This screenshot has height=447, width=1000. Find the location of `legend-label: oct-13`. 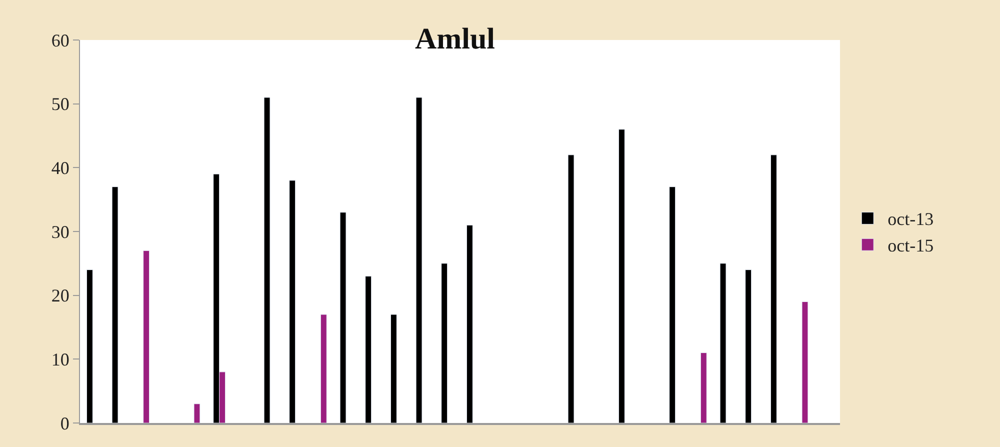

legend-label: oct-13 is located at coordinates (911, 219).